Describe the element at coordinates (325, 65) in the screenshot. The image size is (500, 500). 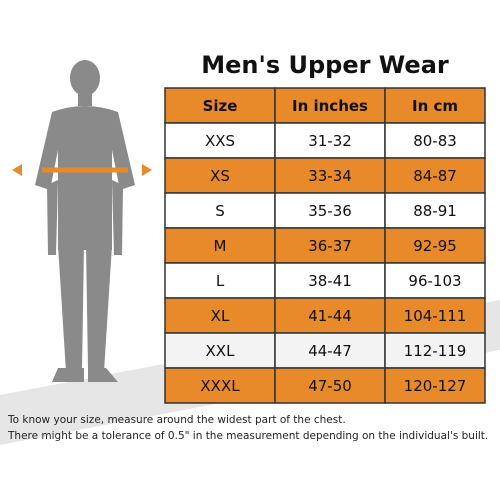
I see `title: Men's Upper Wear` at that location.